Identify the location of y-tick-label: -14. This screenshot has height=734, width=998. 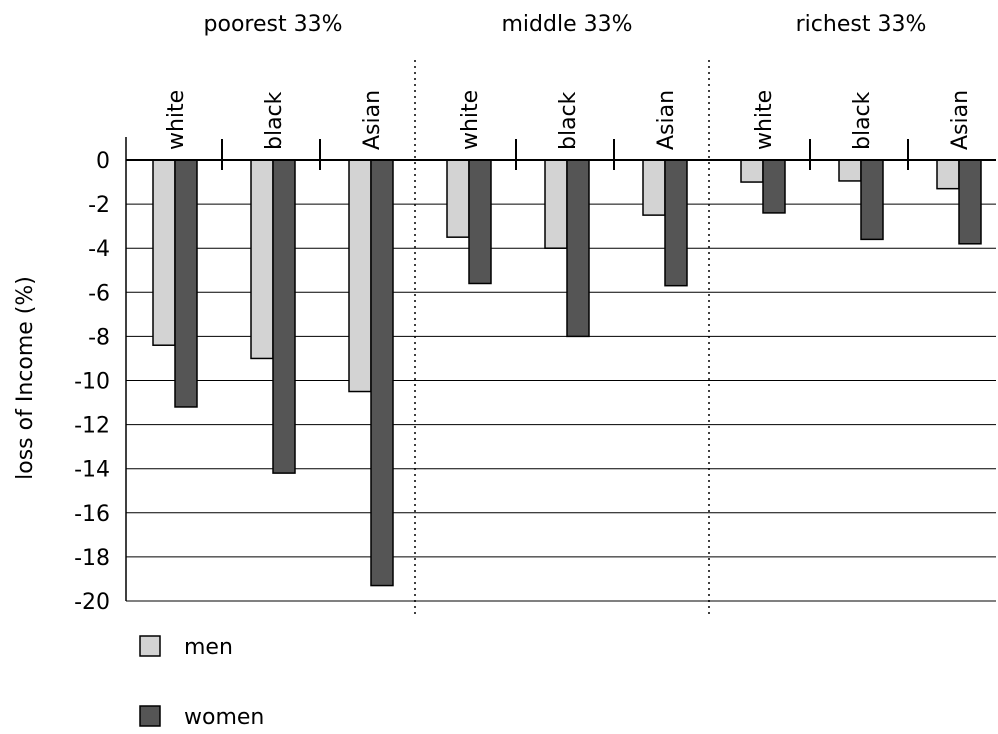
(92, 470).